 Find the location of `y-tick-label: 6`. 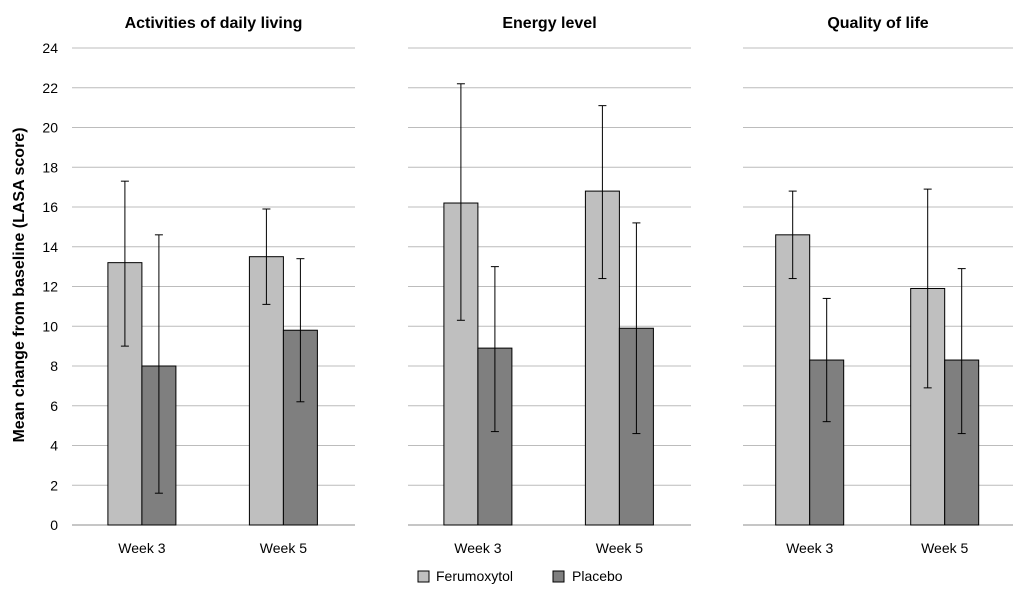

y-tick-label: 6 is located at coordinates (54, 406).